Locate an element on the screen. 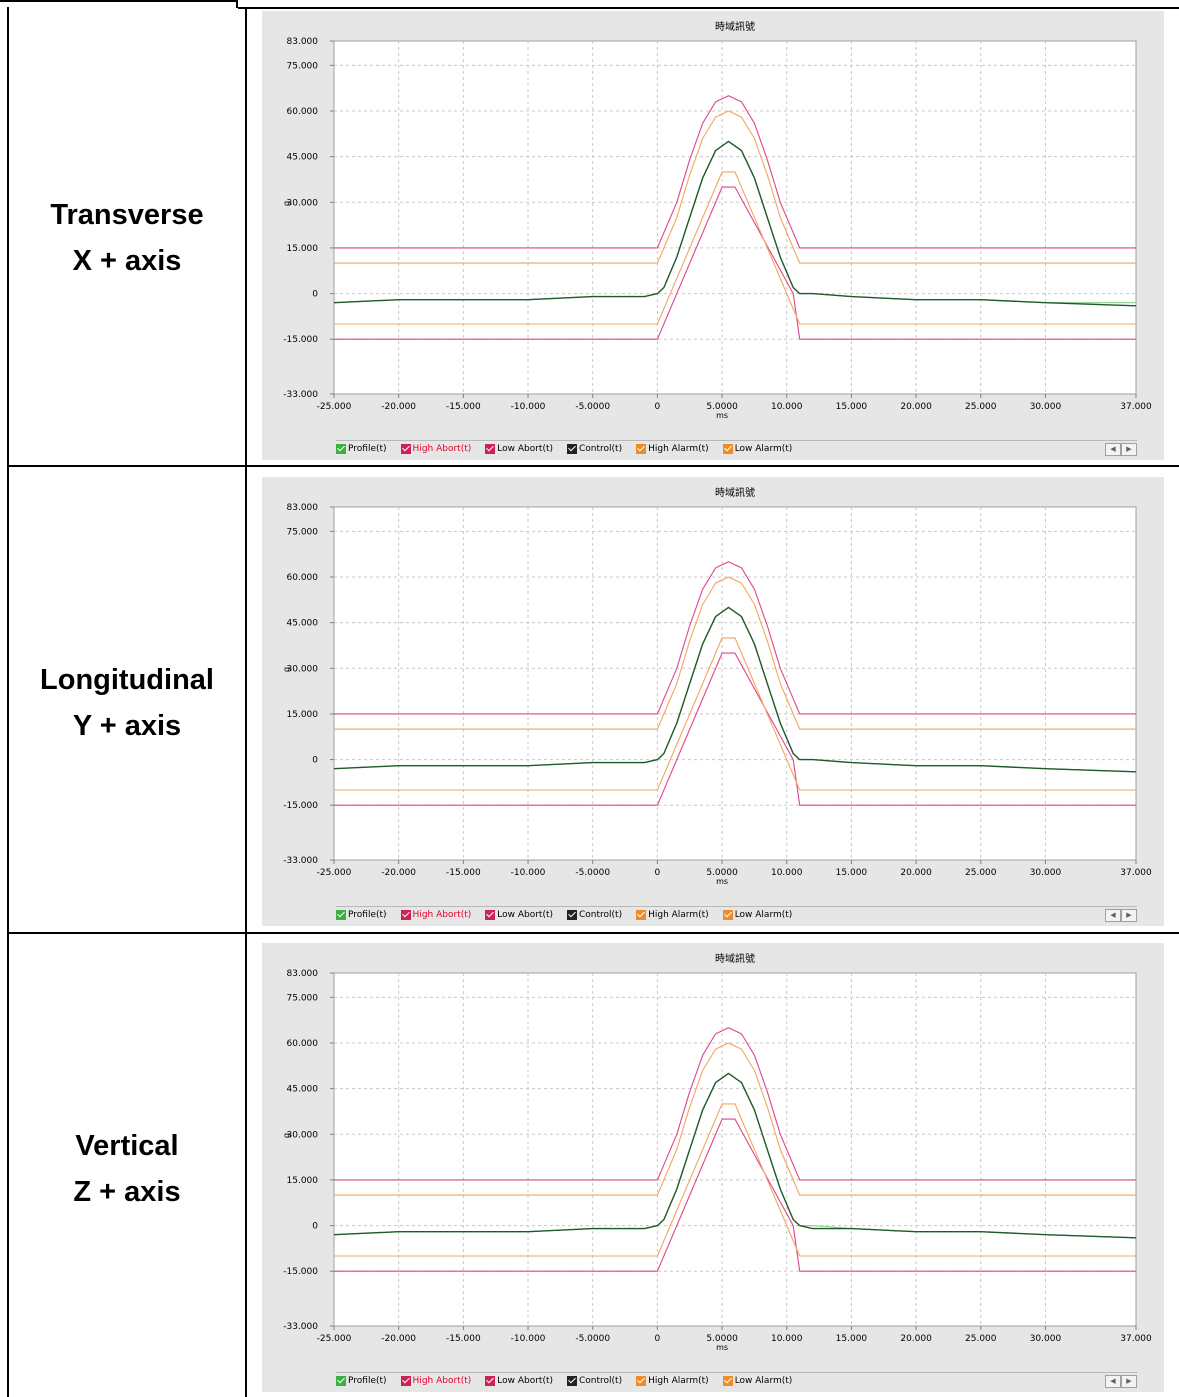  series-line-high-abort is located at coordinates (735, 172).